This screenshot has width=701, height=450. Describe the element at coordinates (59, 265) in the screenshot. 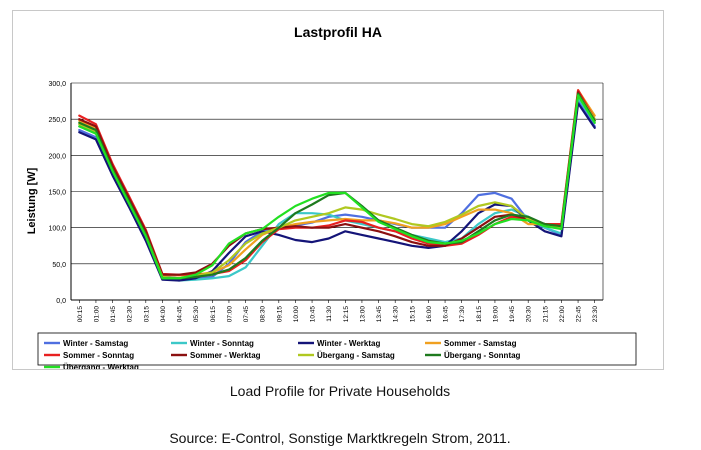

I see `y-tick-label: 50,0` at that location.